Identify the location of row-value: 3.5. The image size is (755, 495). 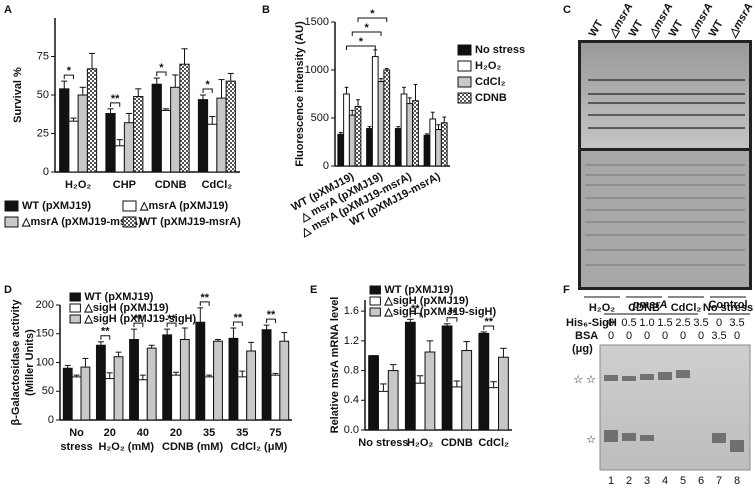
(700, 323).